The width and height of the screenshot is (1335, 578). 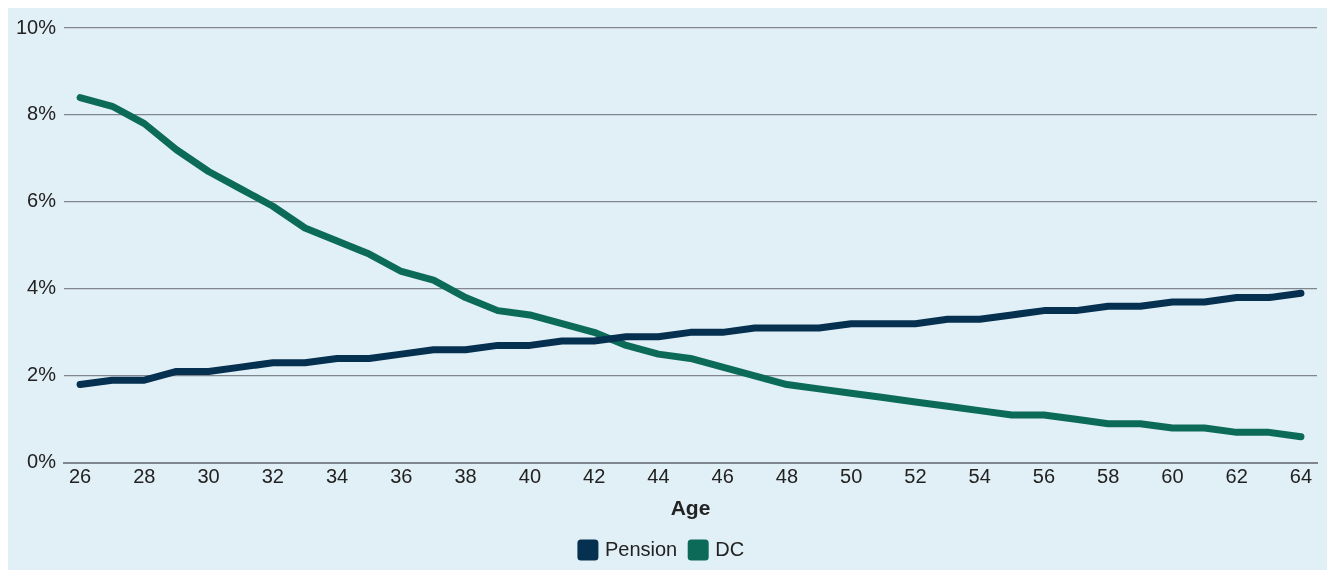 I want to click on x-tick-label: 28, so click(x=144, y=476).